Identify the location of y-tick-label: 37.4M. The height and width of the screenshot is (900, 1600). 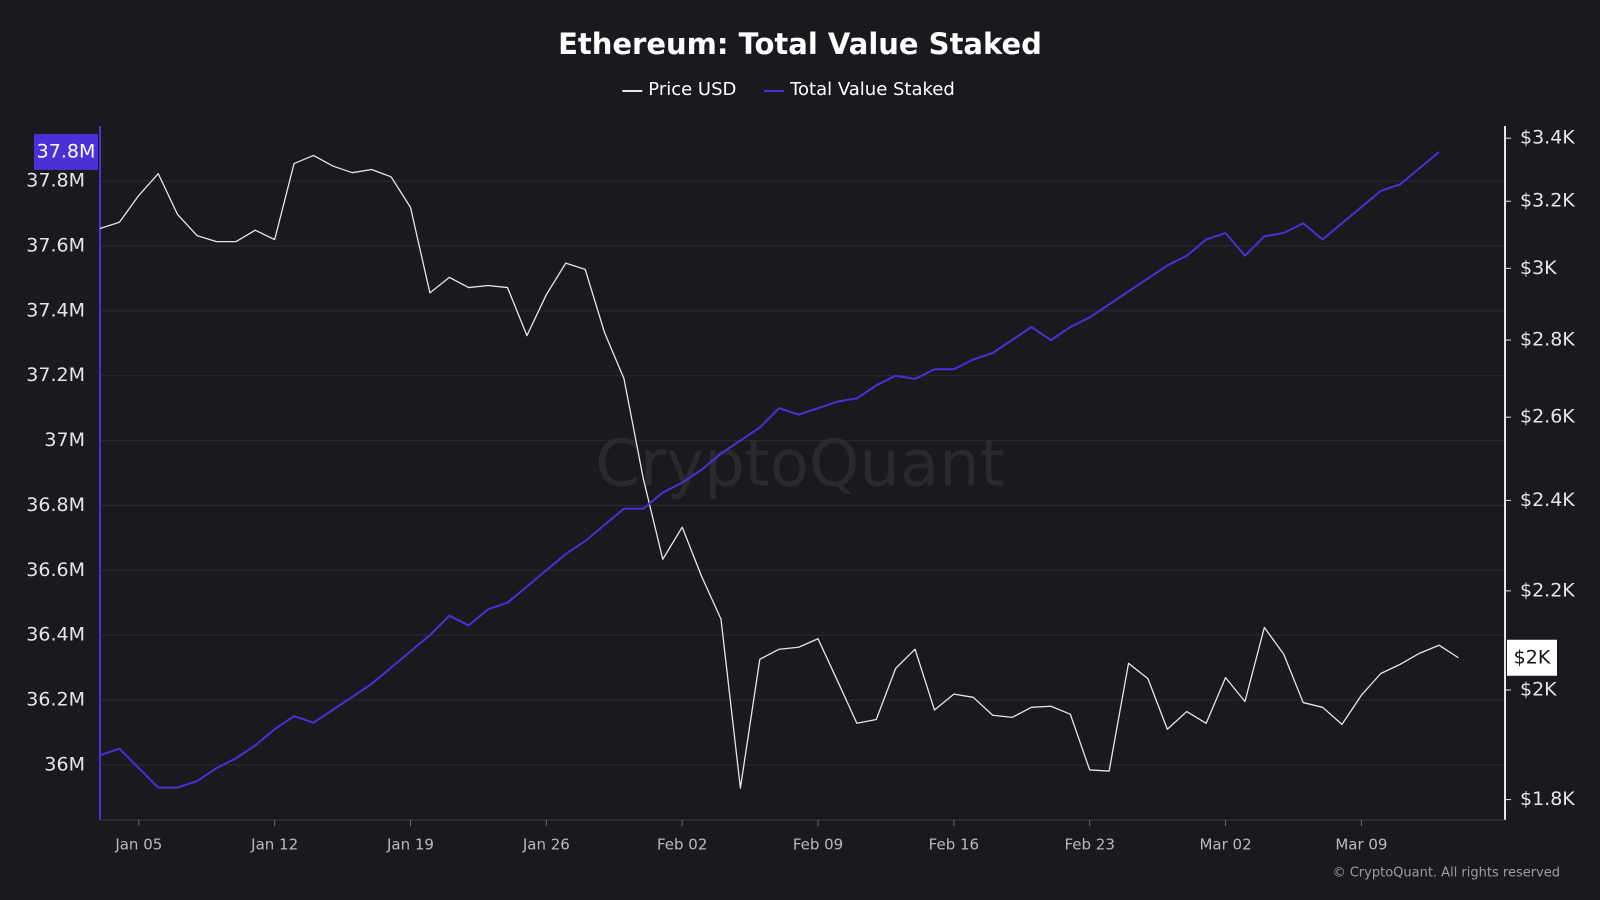
(55, 310).